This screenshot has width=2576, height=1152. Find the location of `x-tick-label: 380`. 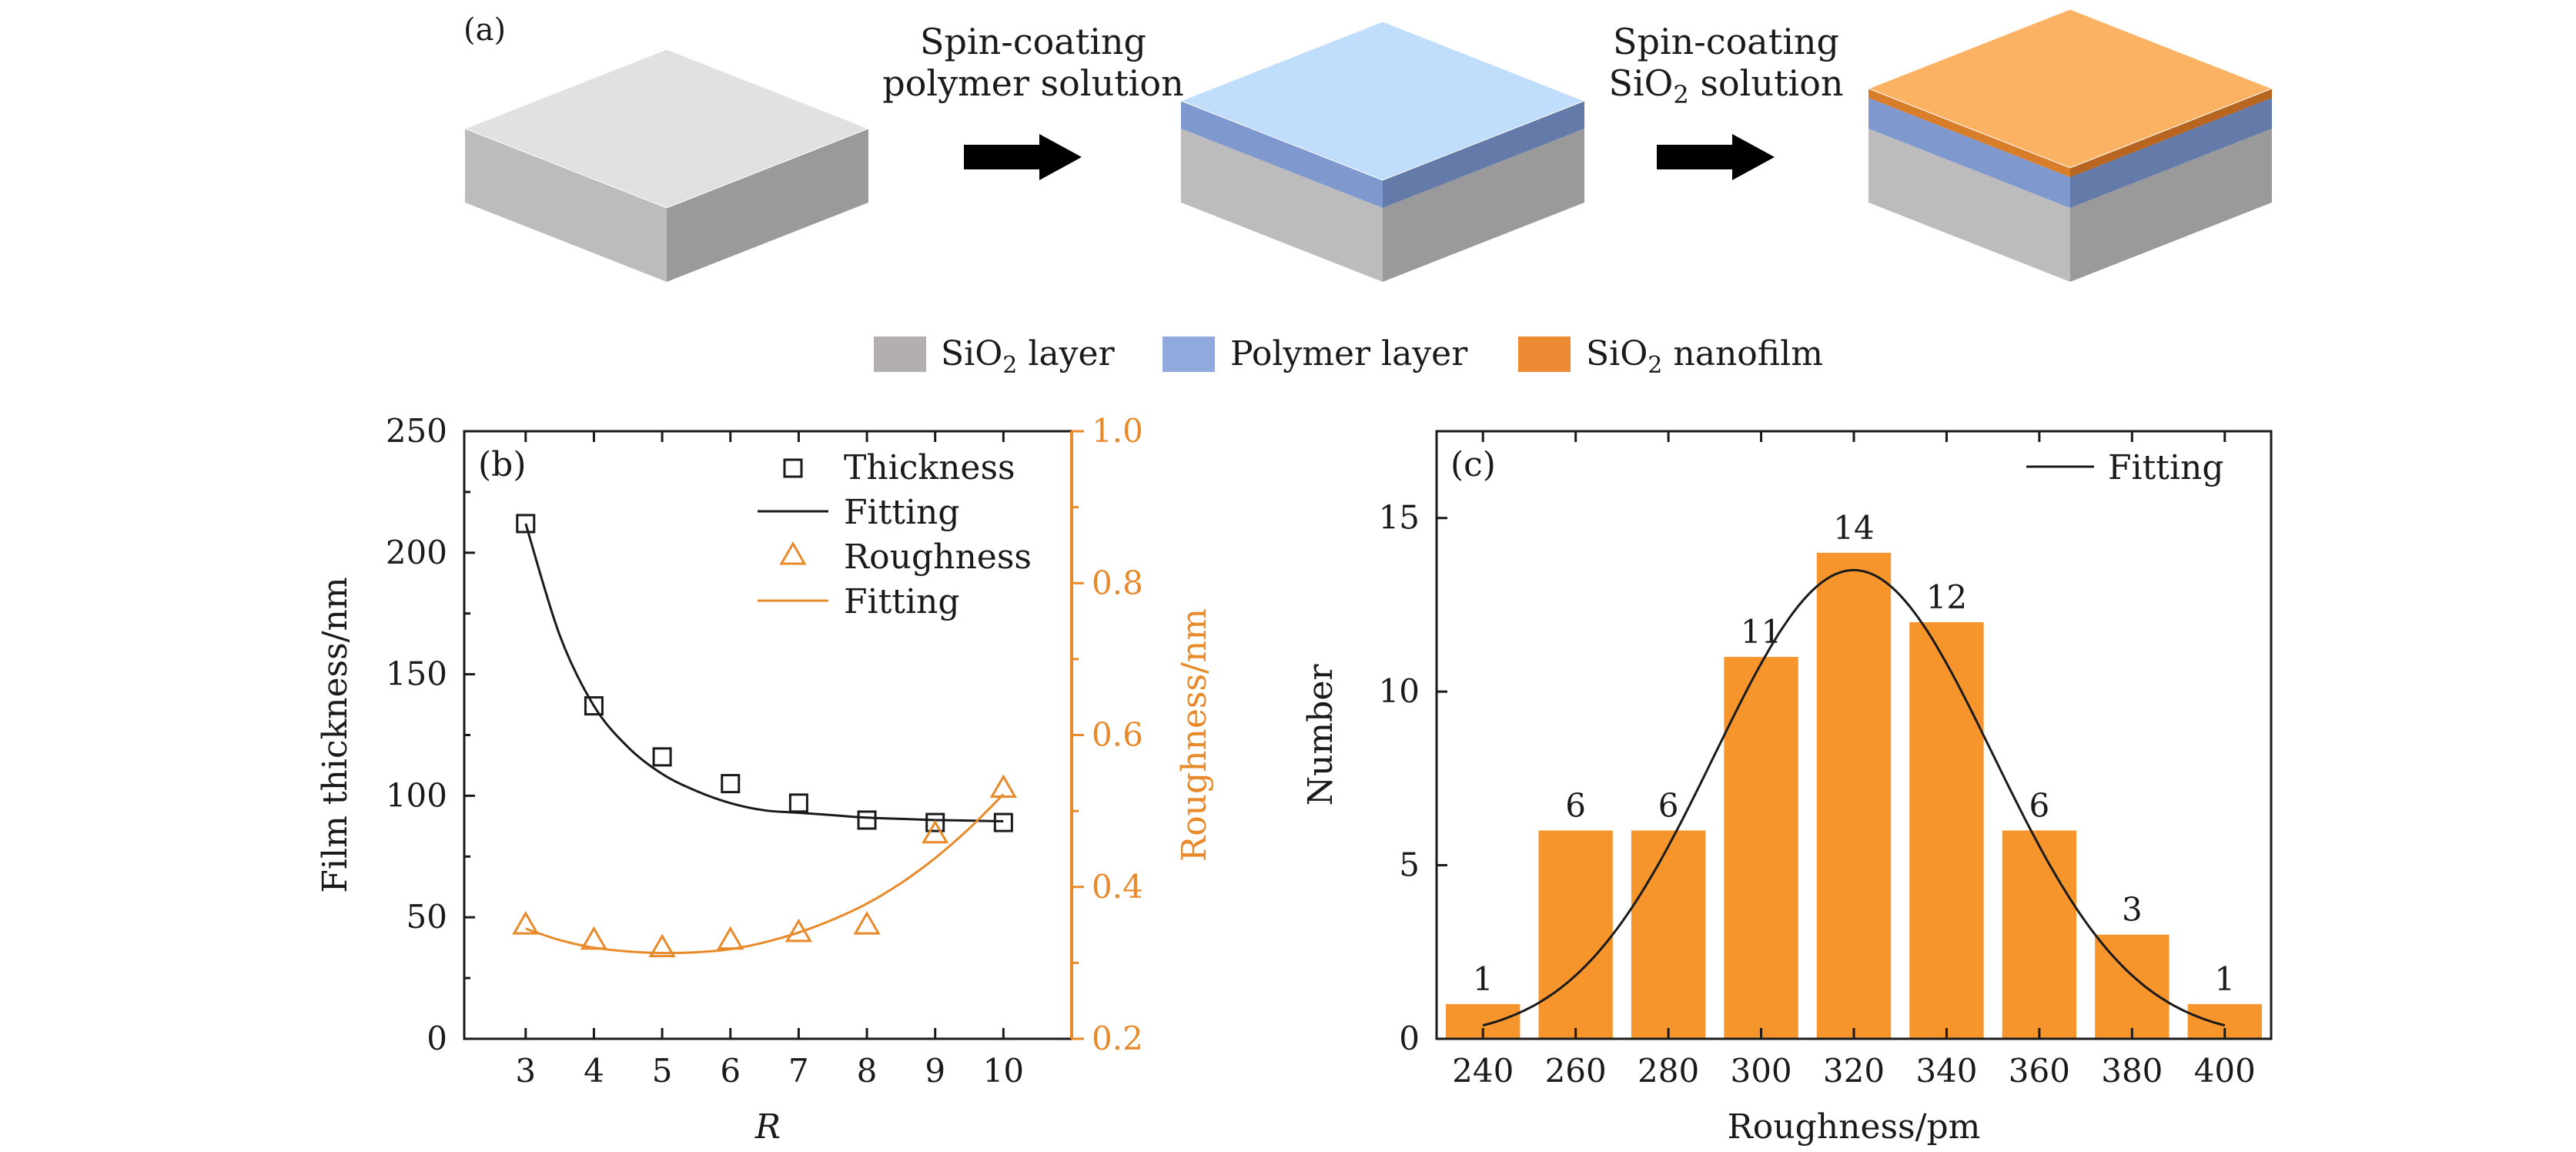

x-tick-label: 380 is located at coordinates (2132, 1071).